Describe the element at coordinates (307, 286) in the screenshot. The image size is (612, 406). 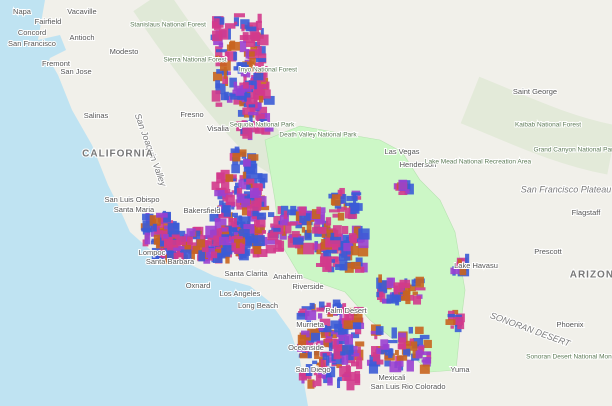
I see `place-label: Riverside` at that location.